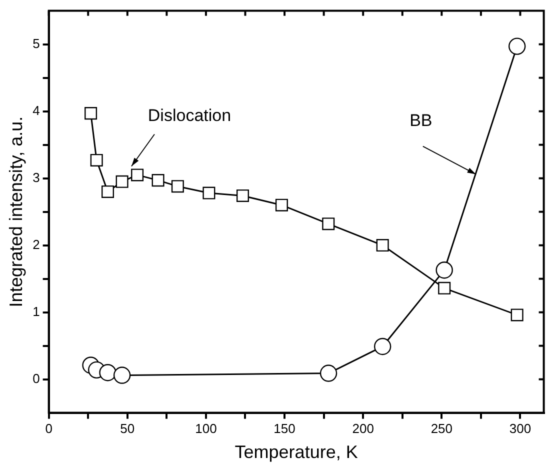 The width and height of the screenshot is (553, 470). Describe the element at coordinates (441, 428) in the screenshot. I see `x-tick-label: 250` at that location.